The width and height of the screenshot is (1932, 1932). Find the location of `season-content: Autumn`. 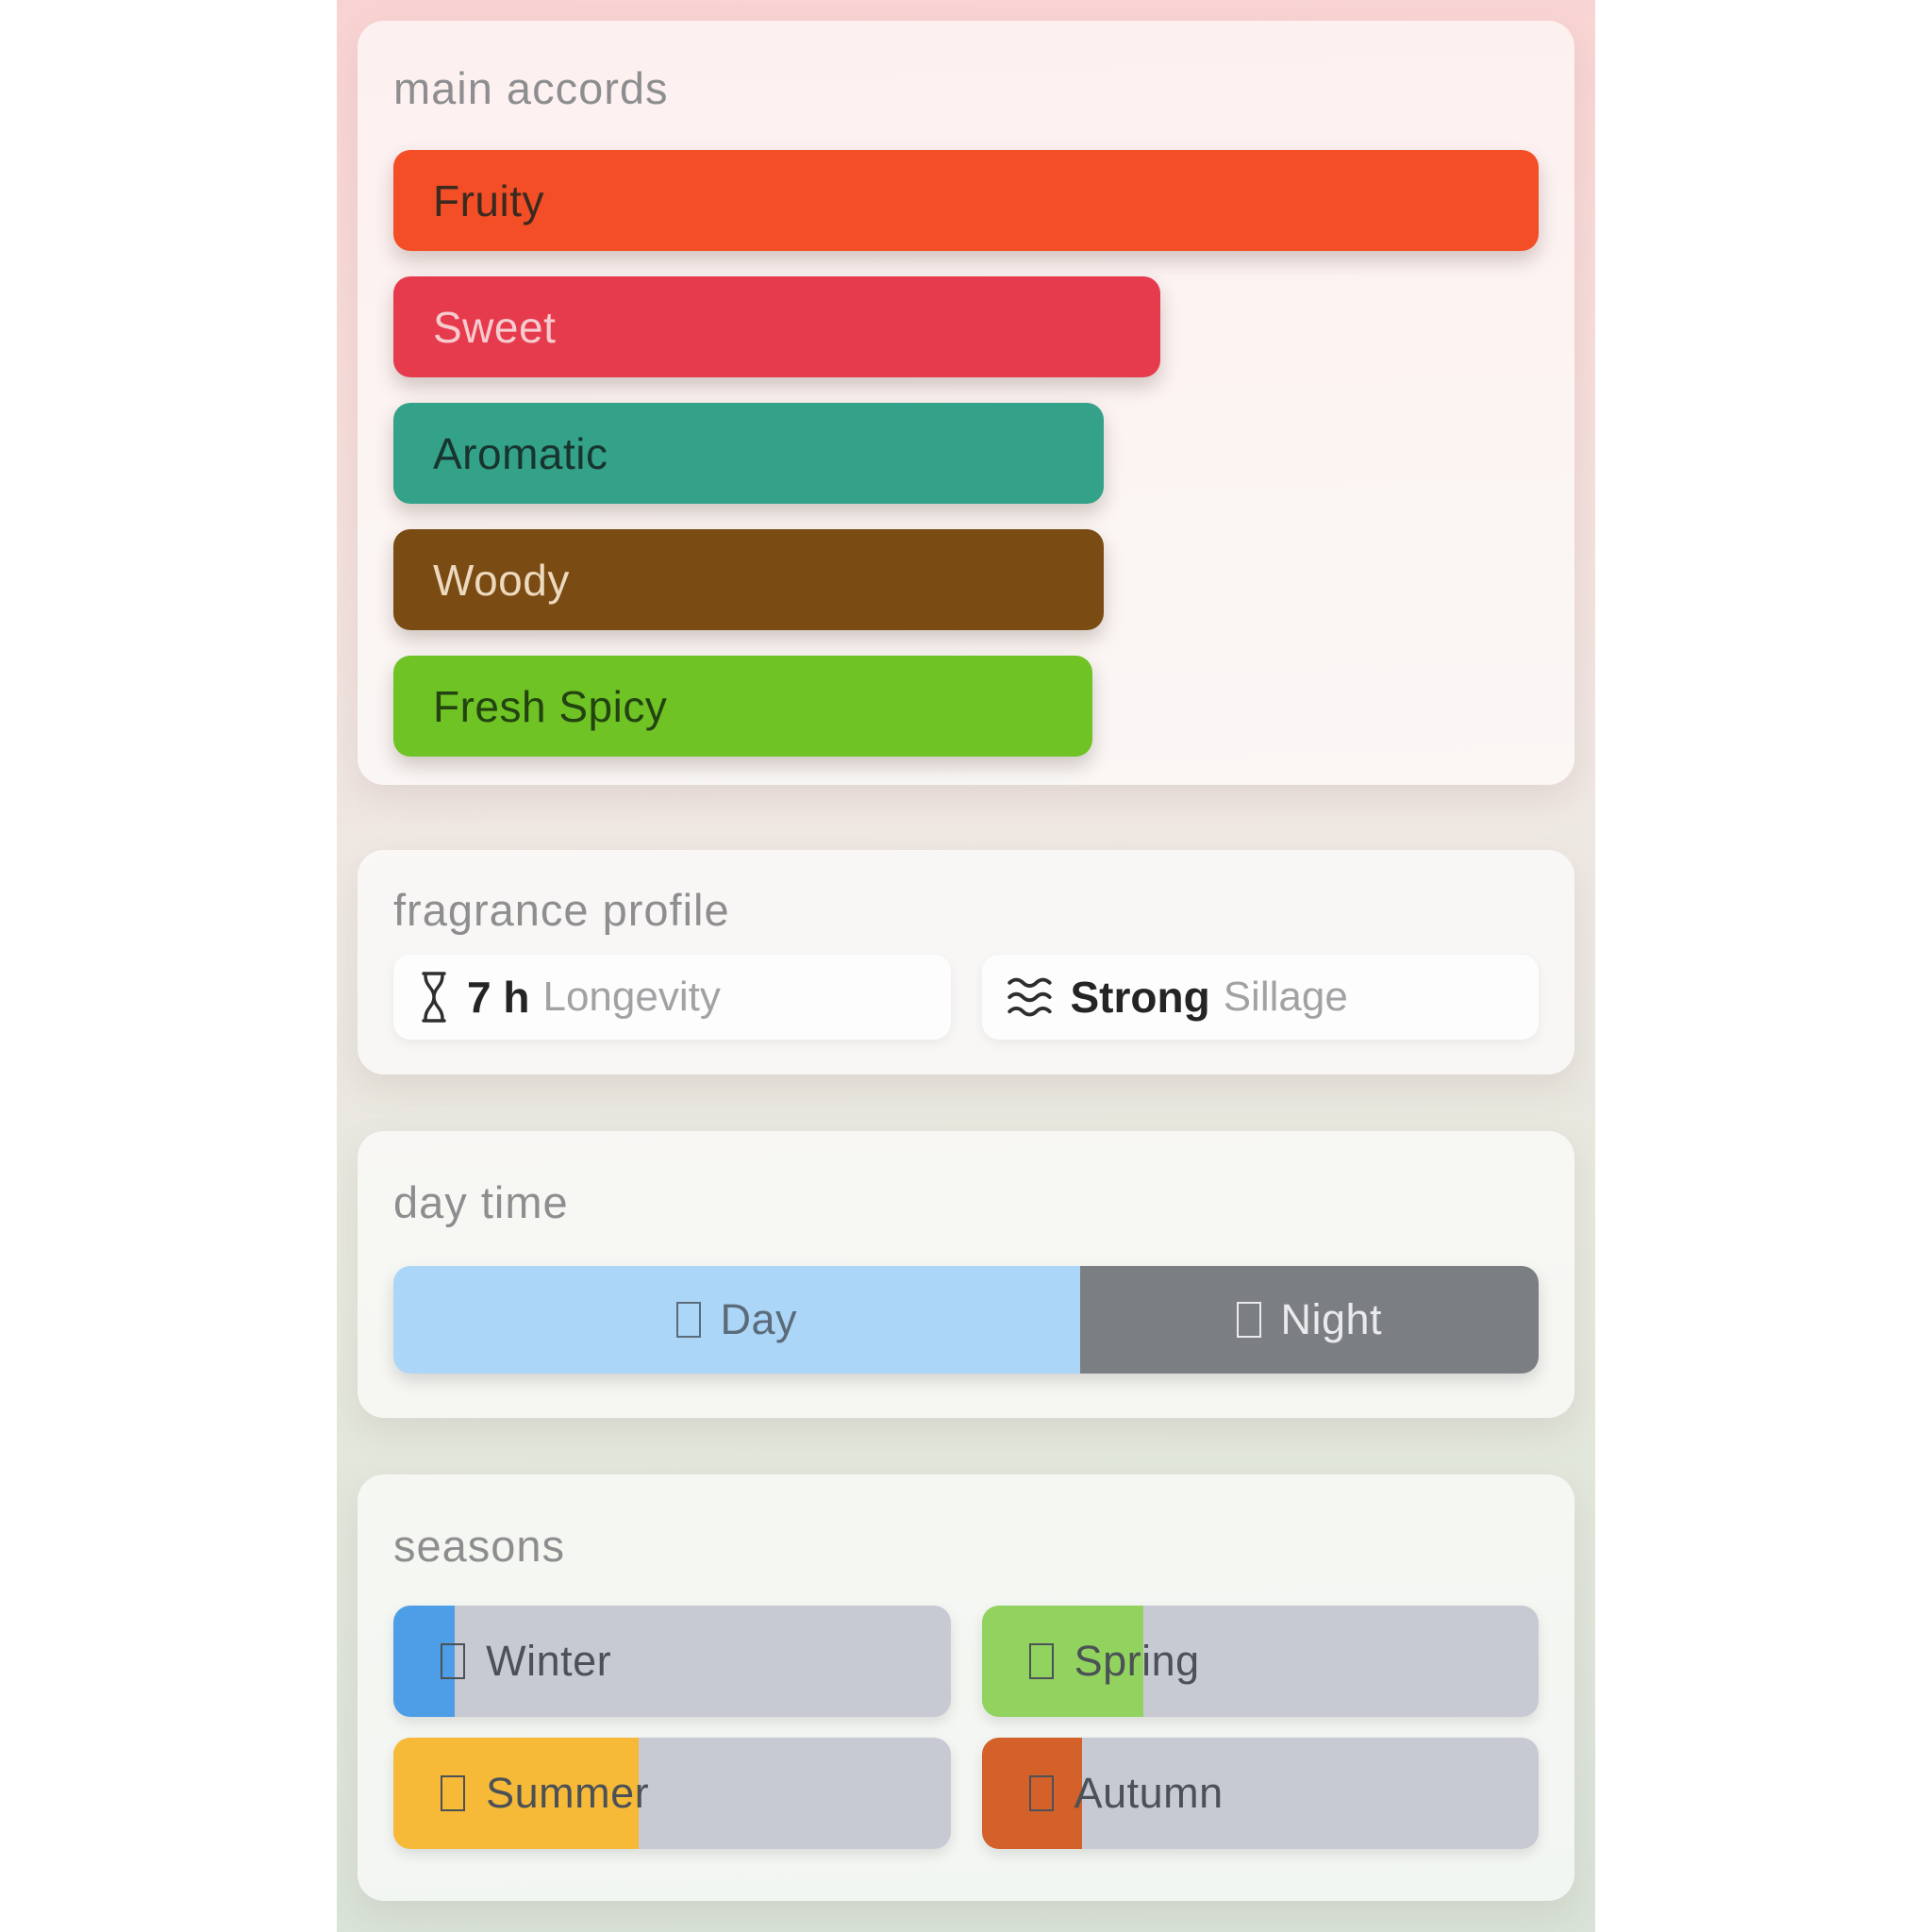

season-content: Autumn is located at coordinates (1261, 1794).